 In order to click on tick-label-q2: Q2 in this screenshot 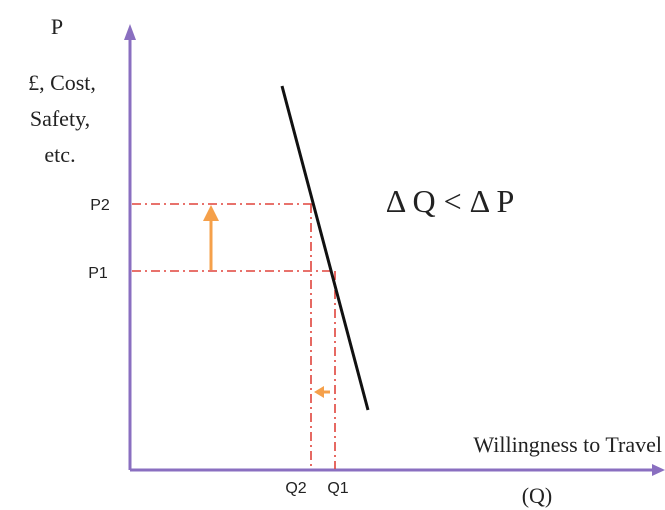, I will do `click(295, 488)`.